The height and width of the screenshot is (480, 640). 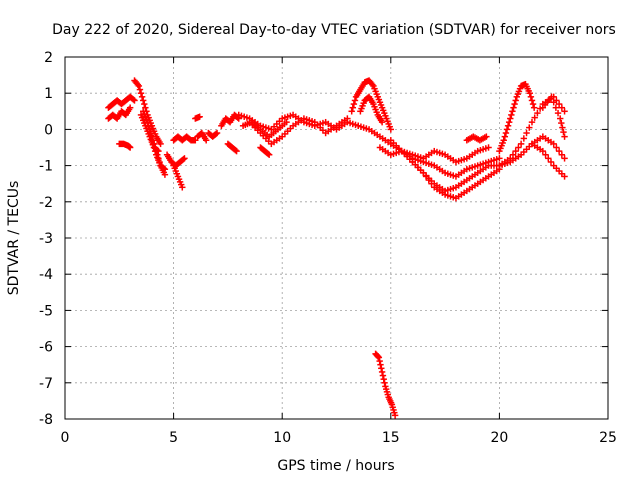 I want to click on series-early-b, so click(x=119, y=113).